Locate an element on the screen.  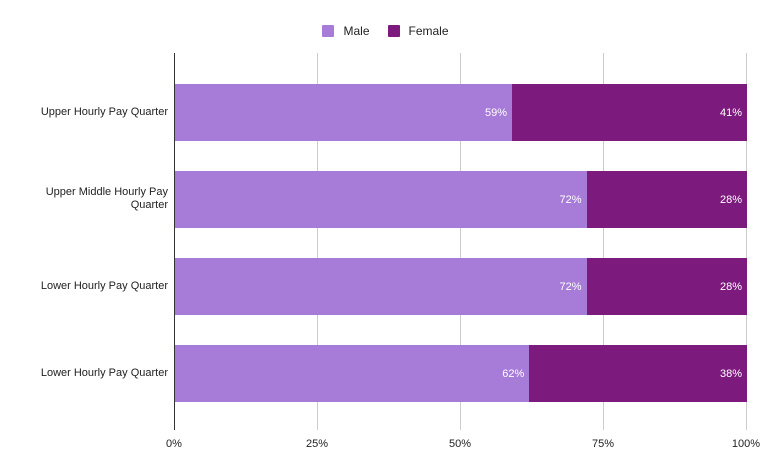
x-tick-label: 25% is located at coordinates (317, 444).